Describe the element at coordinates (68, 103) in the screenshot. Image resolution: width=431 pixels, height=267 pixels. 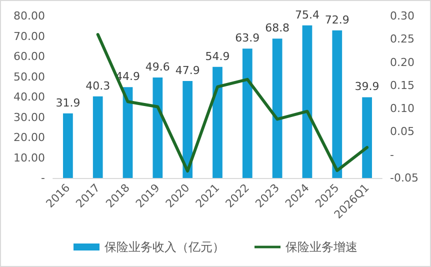
I see `data-label: 31.9` at that location.